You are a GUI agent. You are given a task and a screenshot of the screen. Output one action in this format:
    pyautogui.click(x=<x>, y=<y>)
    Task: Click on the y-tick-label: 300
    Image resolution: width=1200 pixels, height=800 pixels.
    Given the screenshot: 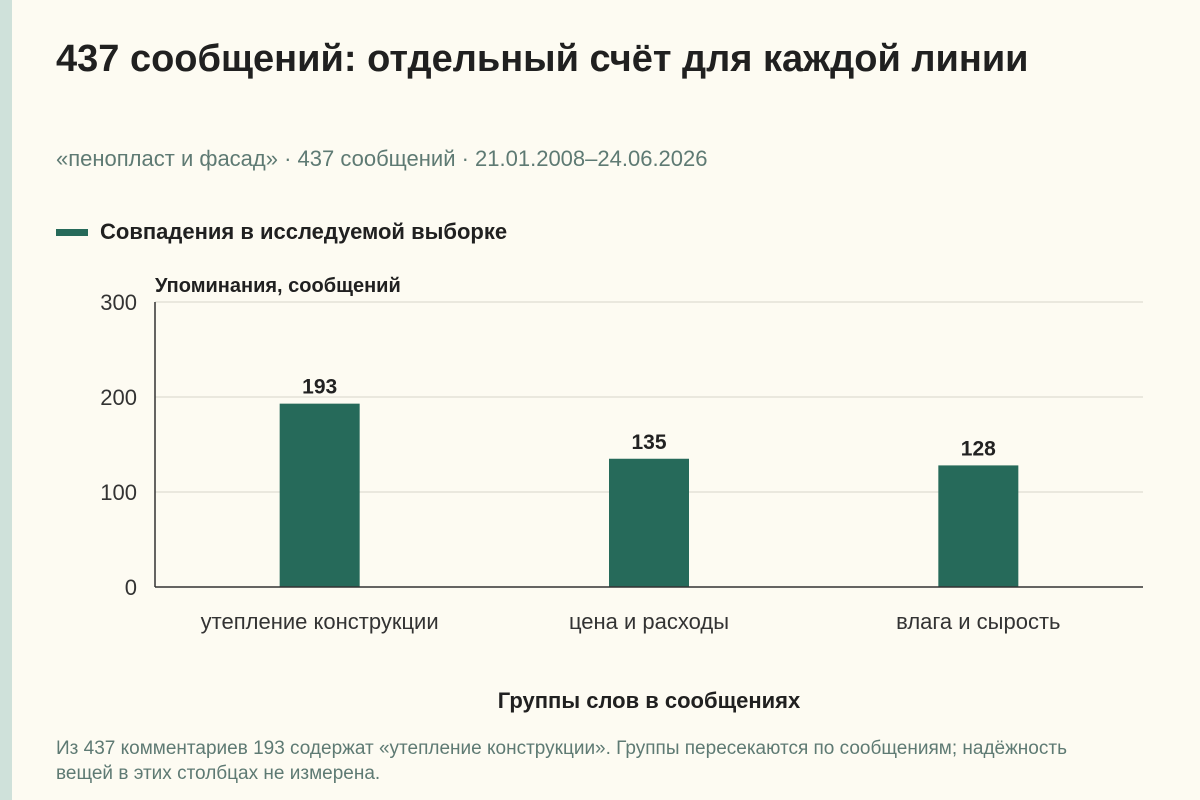 What is the action you would take?
    pyautogui.click(x=118, y=302)
    